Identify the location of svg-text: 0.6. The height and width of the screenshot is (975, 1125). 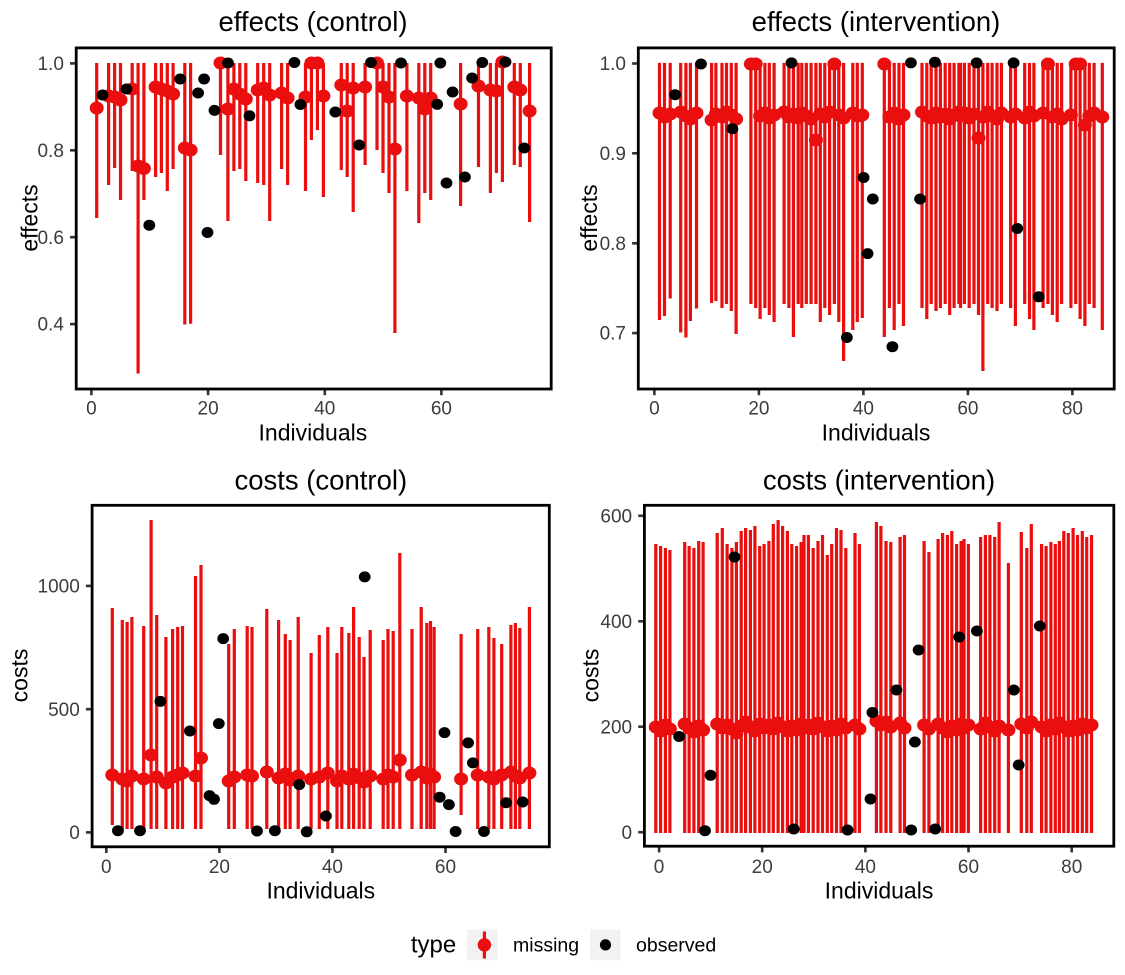
(50, 238).